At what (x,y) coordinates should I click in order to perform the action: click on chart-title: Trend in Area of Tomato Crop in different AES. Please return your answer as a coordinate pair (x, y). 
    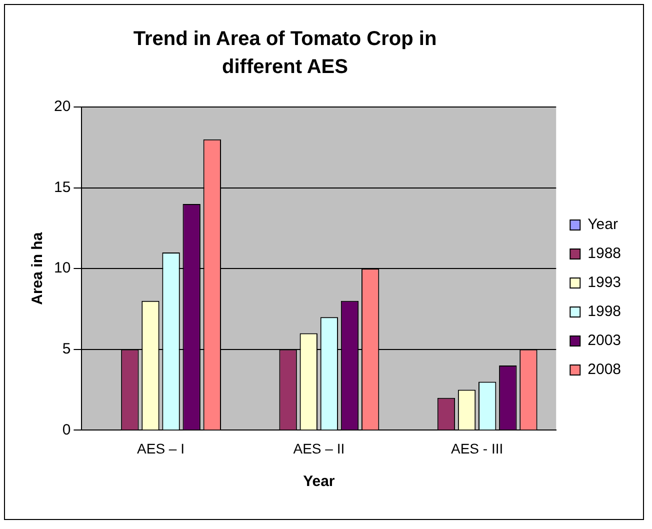
    Looking at the image, I should click on (285, 53).